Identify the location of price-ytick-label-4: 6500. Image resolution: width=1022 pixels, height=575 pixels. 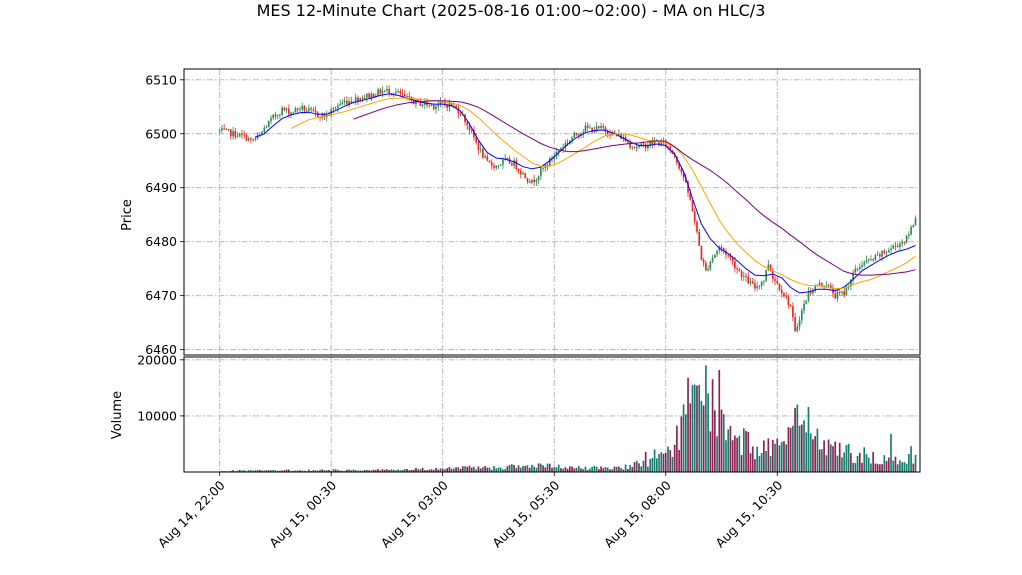
(161, 133).